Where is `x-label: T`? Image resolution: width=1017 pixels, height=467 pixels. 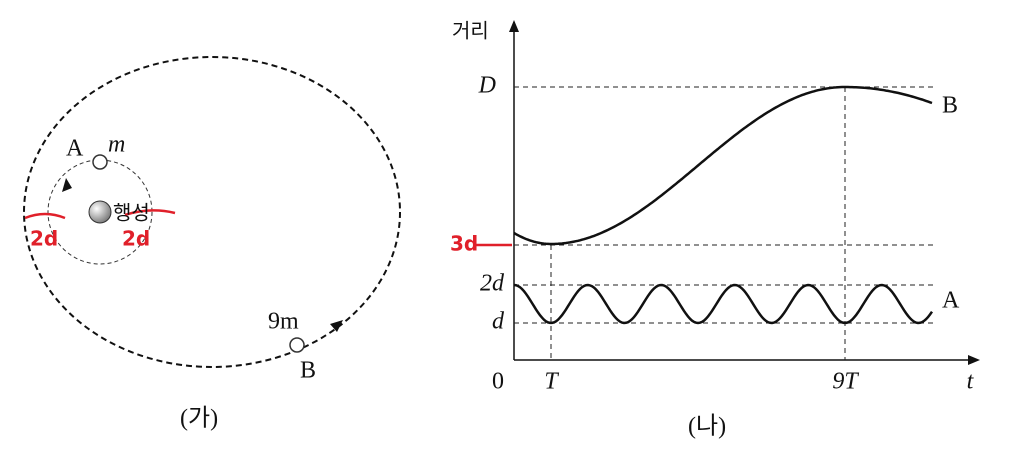
x-label: T is located at coordinates (551, 382).